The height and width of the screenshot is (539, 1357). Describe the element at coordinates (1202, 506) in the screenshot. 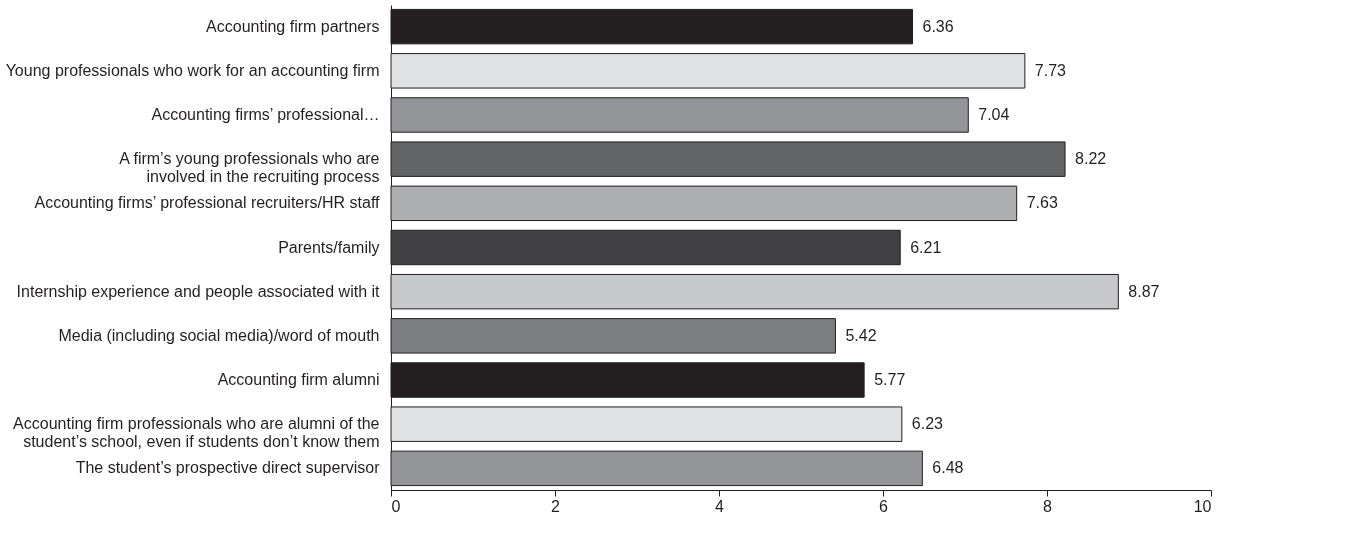

I see `x-tick-label: 10` at that location.